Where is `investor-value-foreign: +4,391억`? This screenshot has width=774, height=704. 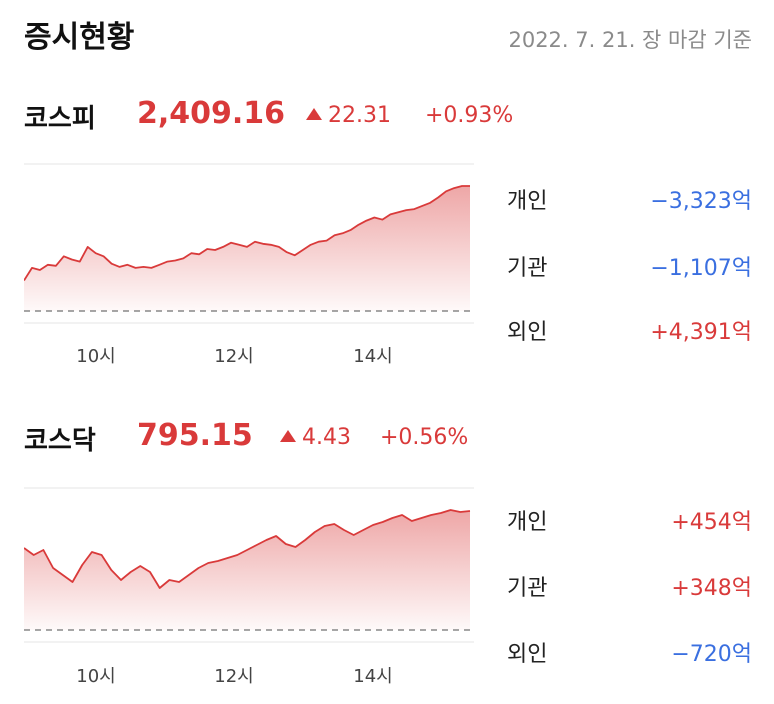 investor-value-foreign: +4,391억 is located at coordinates (701, 332).